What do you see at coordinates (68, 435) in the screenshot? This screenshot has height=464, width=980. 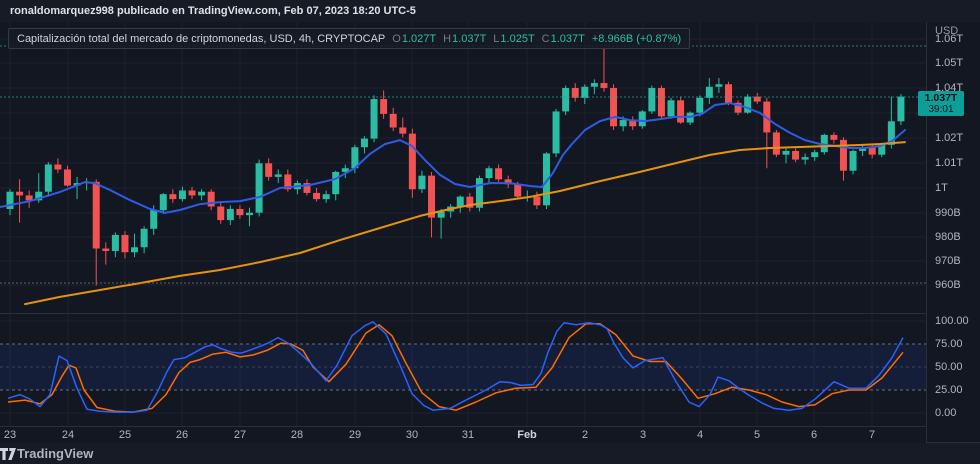 I see `axis-date-label: 24` at bounding box center [68, 435].